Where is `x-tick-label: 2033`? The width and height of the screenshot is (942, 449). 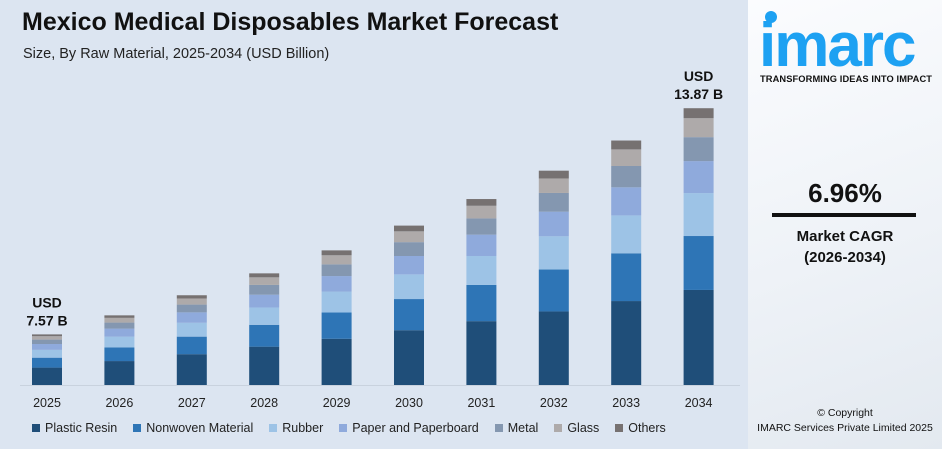
x-tick-label: 2033 is located at coordinates (626, 403).